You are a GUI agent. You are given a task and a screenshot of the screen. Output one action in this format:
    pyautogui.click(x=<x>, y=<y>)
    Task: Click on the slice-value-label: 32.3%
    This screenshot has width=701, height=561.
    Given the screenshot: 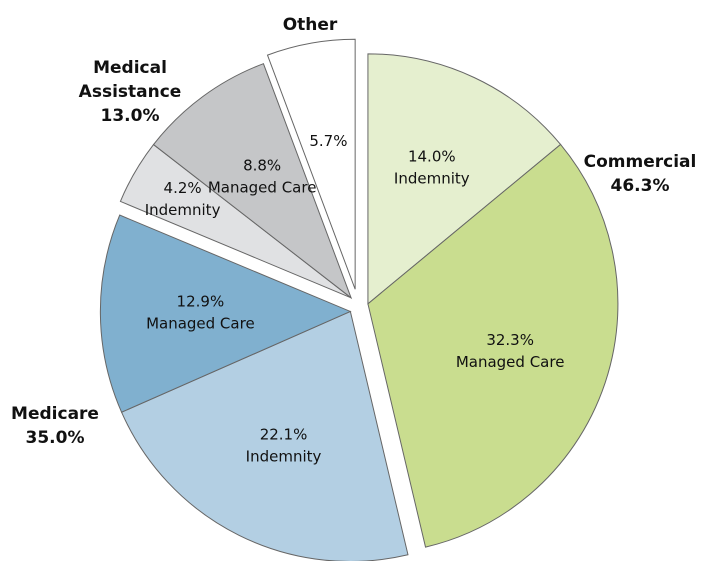 What is the action you would take?
    pyautogui.click(x=510, y=340)
    